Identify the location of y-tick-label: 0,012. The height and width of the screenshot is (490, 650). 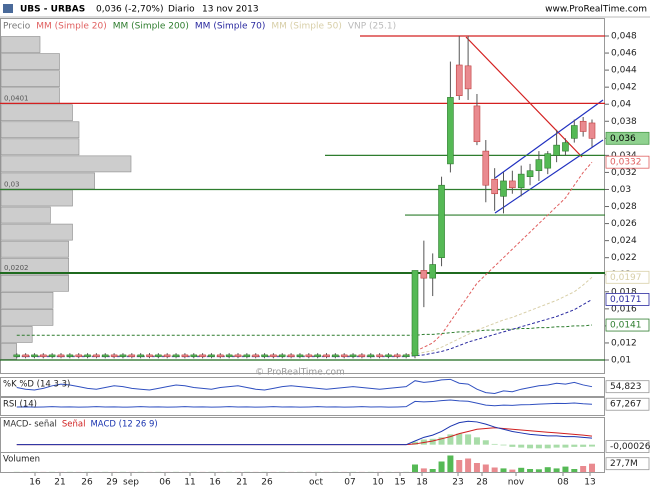
(624, 343).